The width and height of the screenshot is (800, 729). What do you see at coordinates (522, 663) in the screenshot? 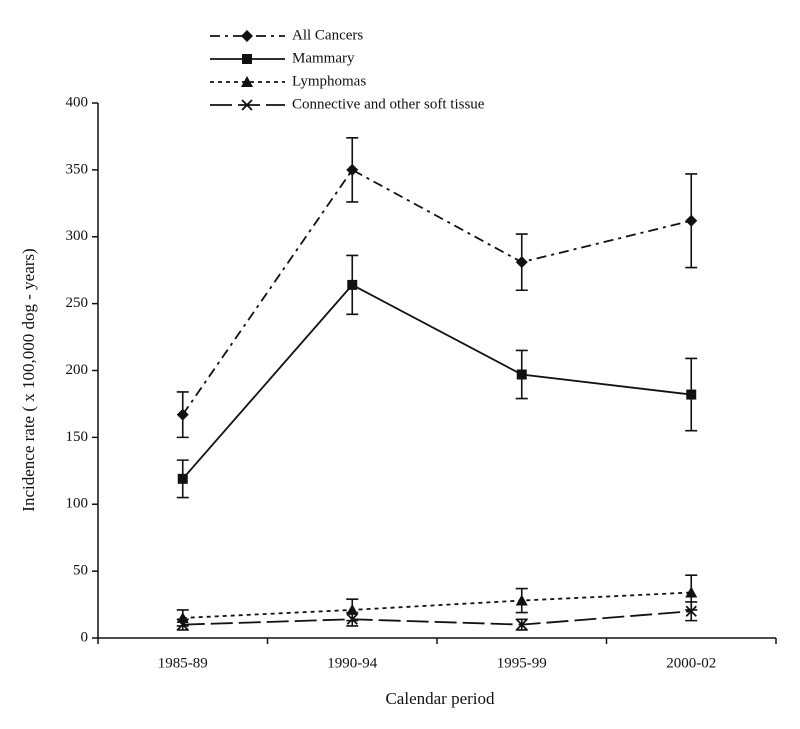
I see `x-tick-label: 1995-99` at bounding box center [522, 663].